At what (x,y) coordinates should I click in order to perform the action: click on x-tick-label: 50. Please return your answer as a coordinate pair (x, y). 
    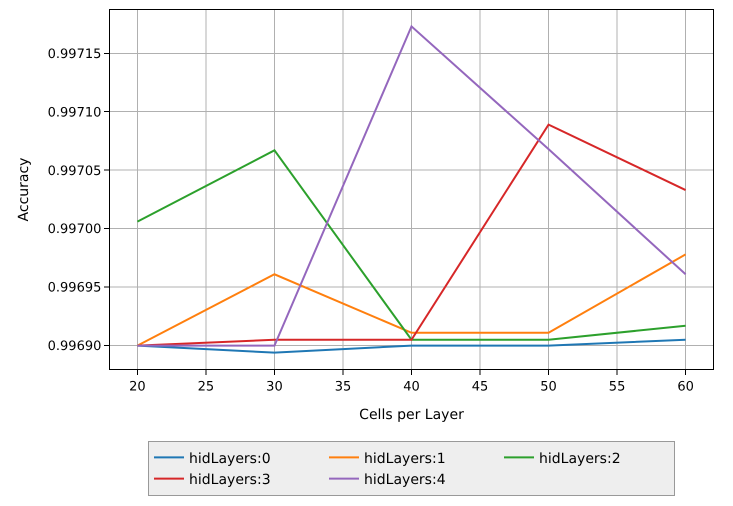
    Looking at the image, I should click on (548, 387).